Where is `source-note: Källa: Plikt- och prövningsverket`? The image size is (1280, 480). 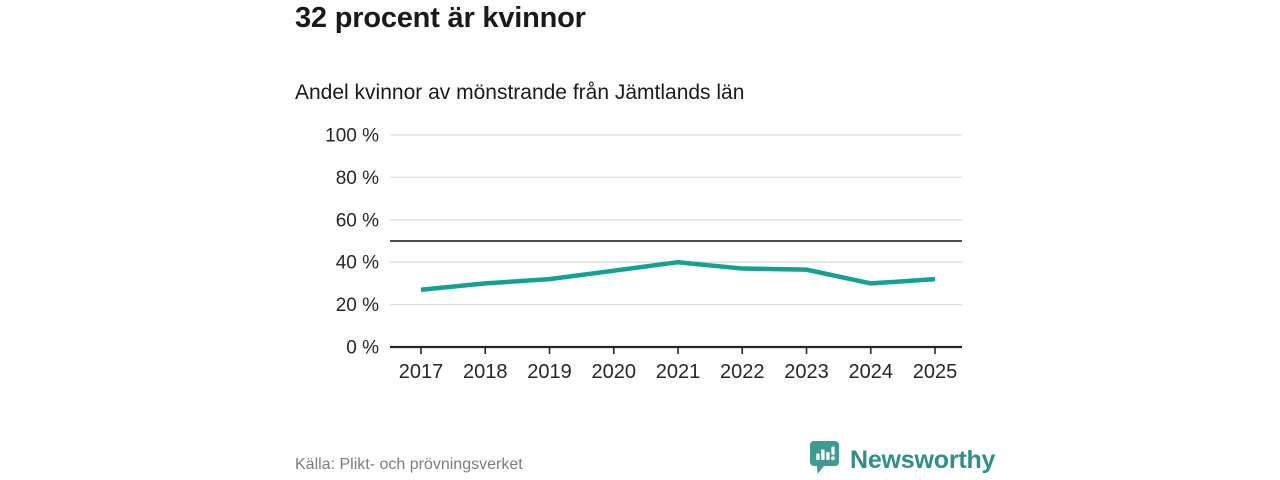 source-note: Källa: Plikt- och prövningsverket is located at coordinates (409, 464).